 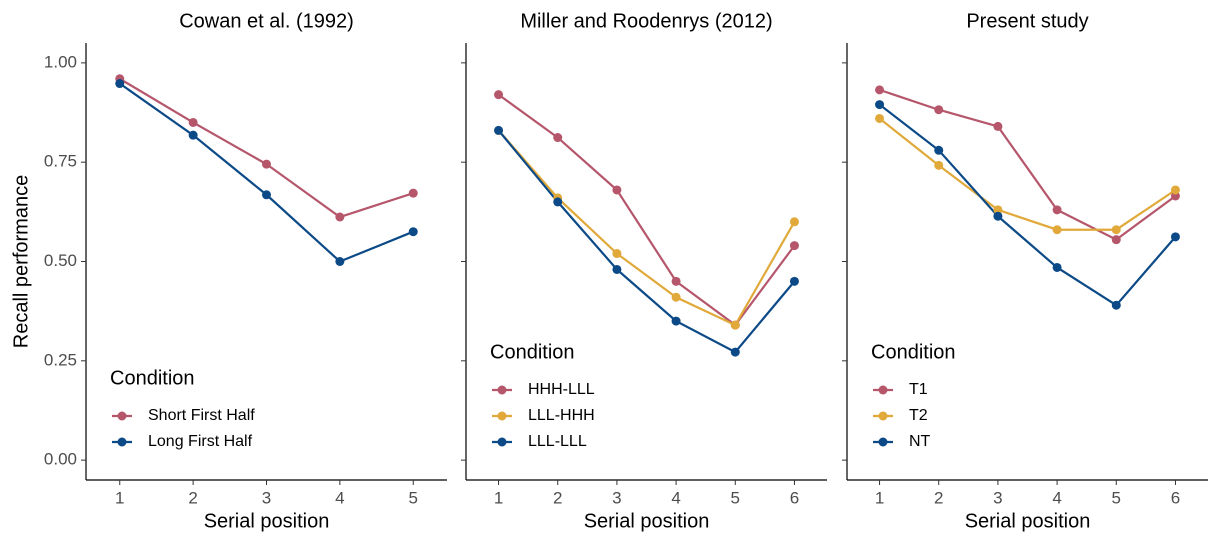 I want to click on y-tick-label: 0.50, so click(x=60, y=260).